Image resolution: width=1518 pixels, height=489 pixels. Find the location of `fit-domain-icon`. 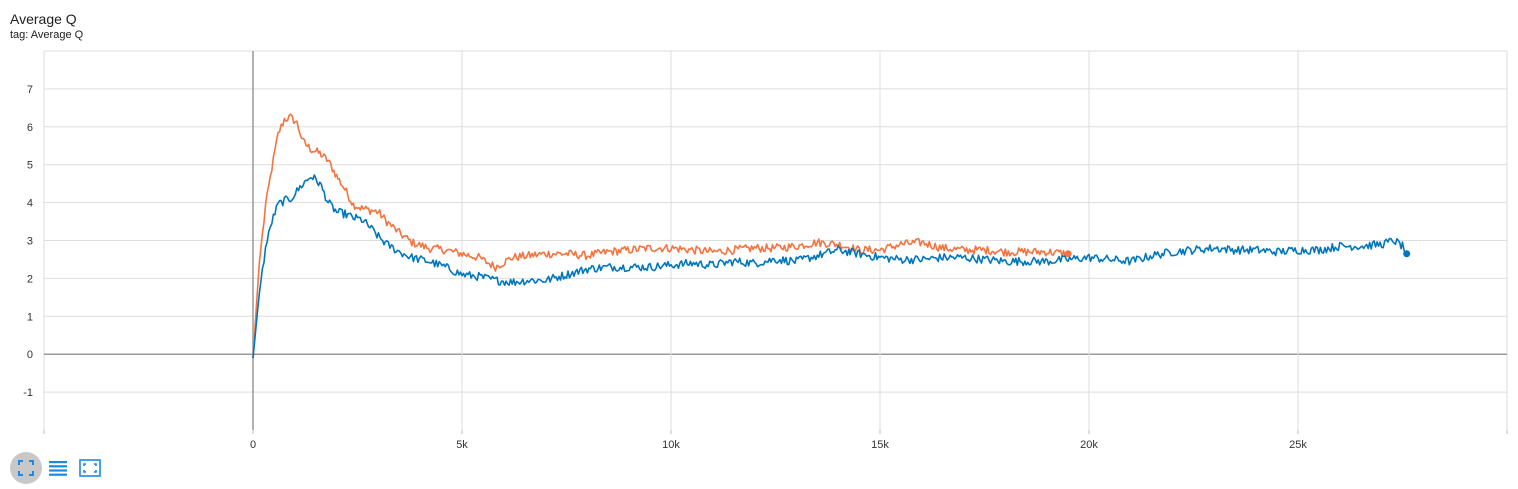

fit-domain-icon is located at coordinates (90, 468).